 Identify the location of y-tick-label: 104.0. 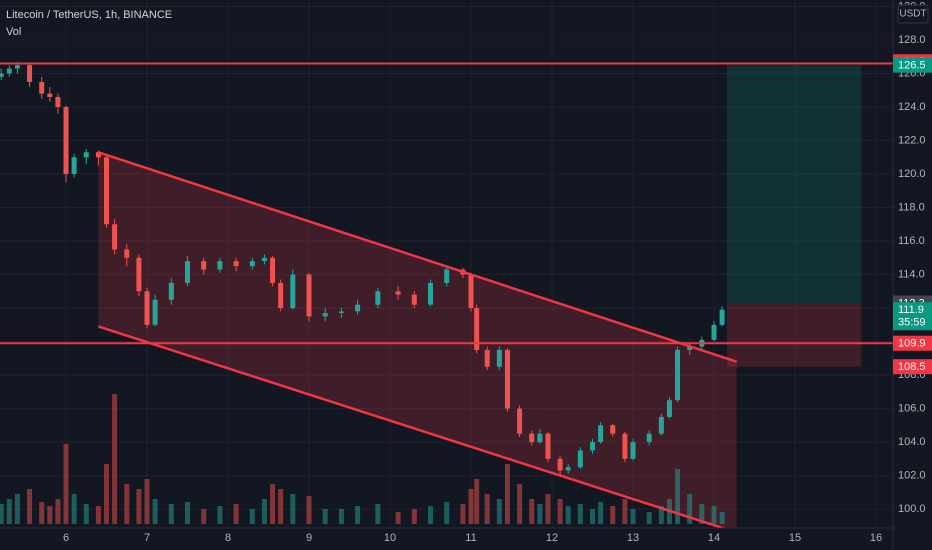
(912, 442).